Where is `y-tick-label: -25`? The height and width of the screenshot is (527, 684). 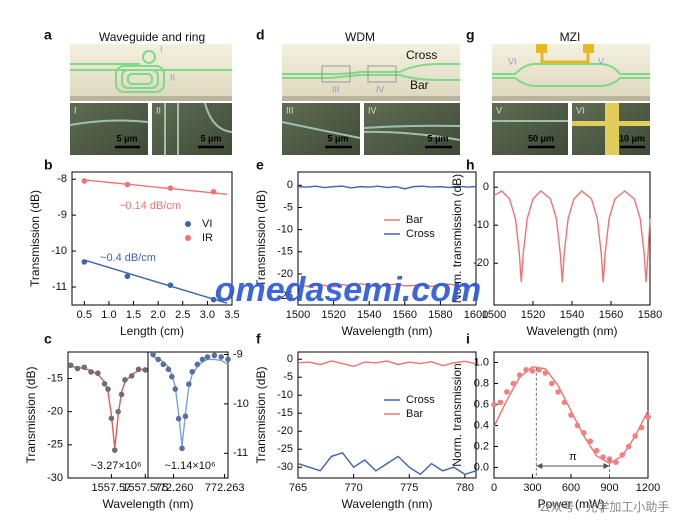 y-tick-label: -25 is located at coordinates (55, 445).